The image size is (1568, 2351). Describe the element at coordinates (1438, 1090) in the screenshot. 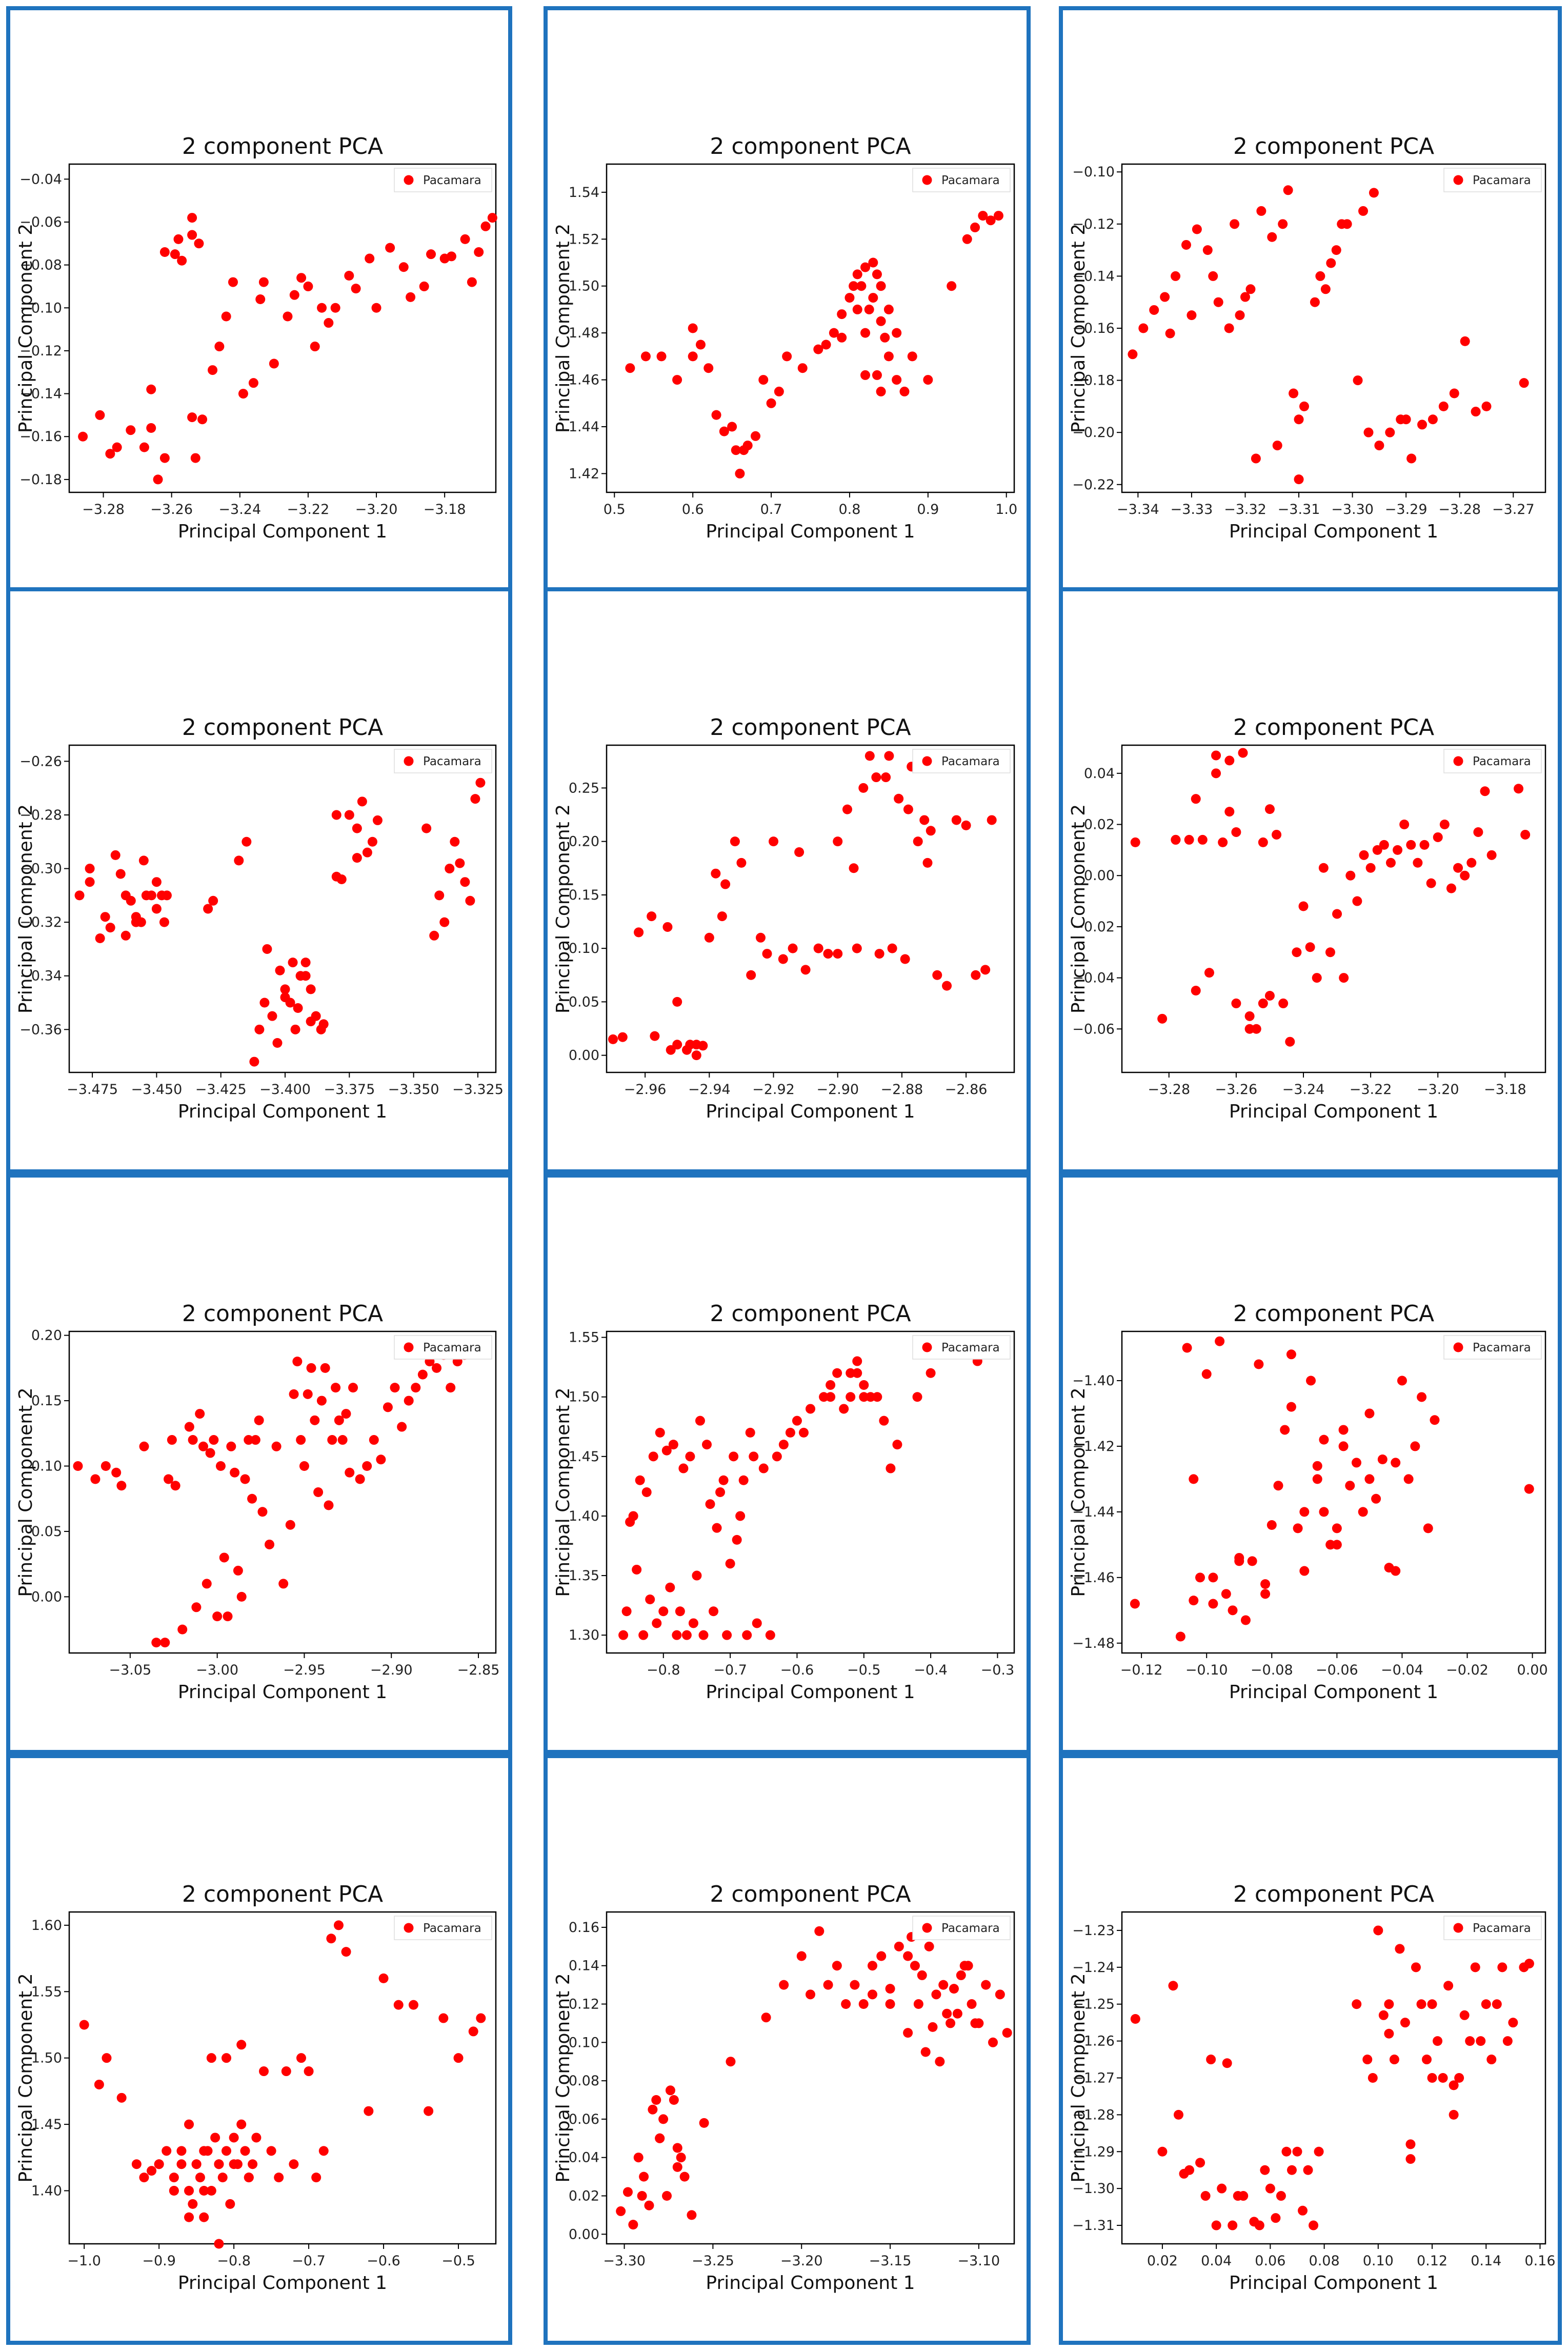

I see `x-tick-label: −3.20` at that location.